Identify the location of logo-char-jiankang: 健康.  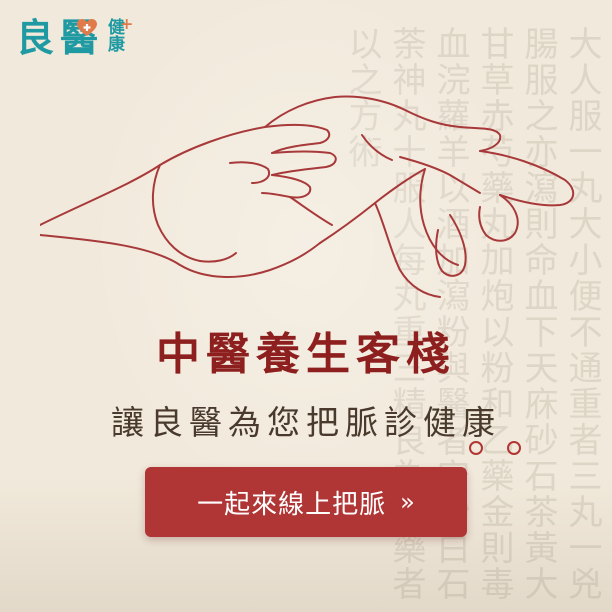
(114, 35).